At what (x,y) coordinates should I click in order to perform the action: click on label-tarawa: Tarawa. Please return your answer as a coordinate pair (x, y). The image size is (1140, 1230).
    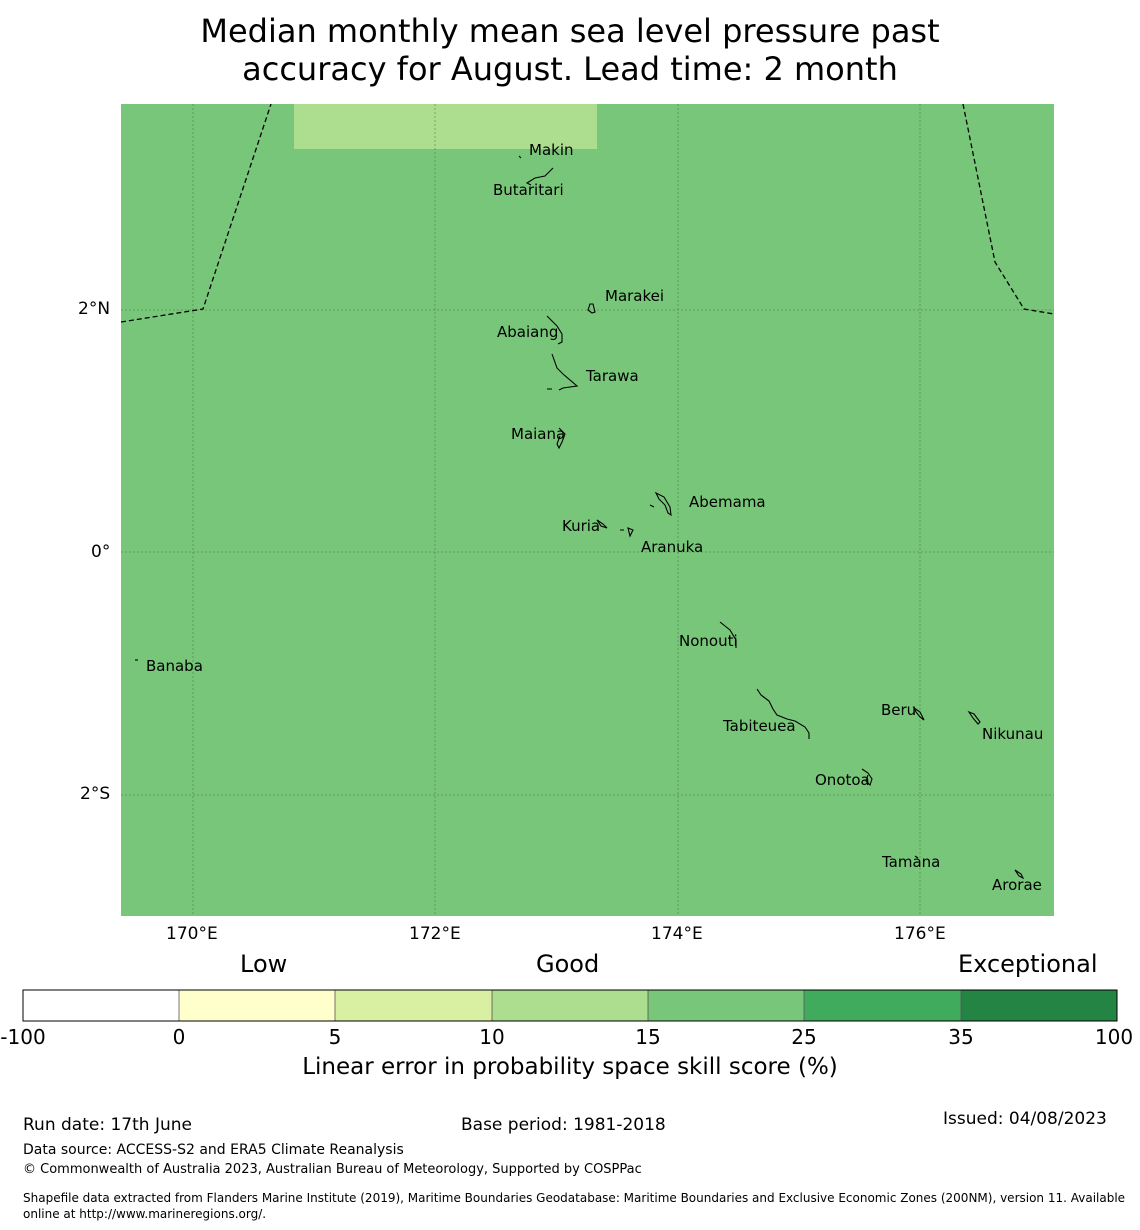
    Looking at the image, I should click on (612, 376).